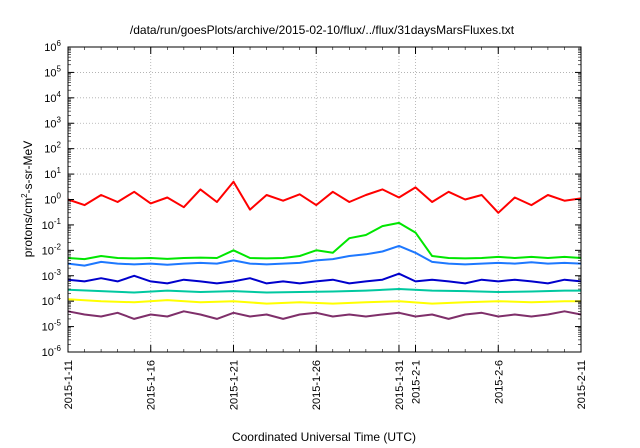  I want to click on y-tick-label: 10⁻⁴, so click(52, 300).